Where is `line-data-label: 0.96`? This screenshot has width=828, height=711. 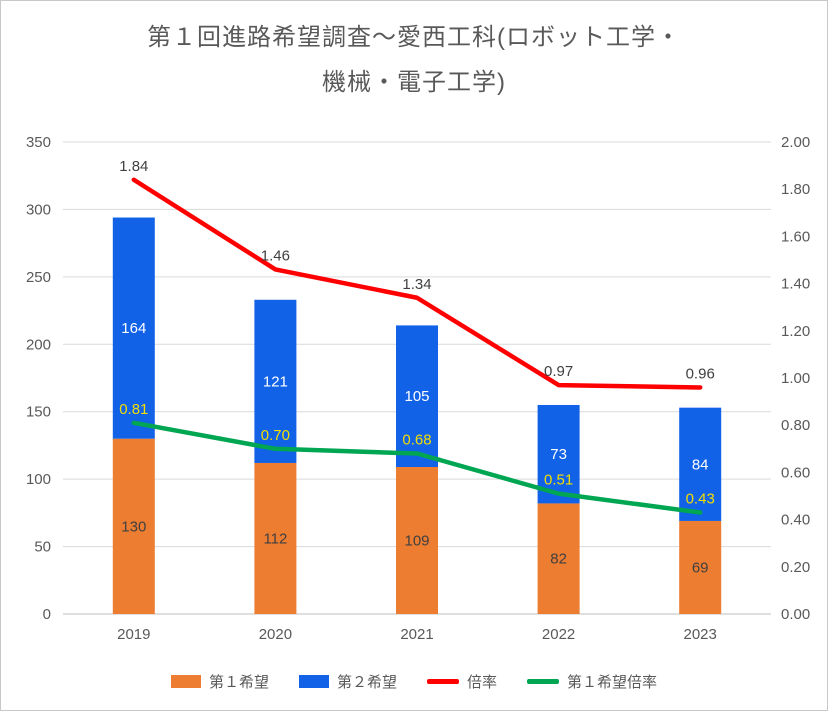 line-data-label: 0.96 is located at coordinates (700, 373).